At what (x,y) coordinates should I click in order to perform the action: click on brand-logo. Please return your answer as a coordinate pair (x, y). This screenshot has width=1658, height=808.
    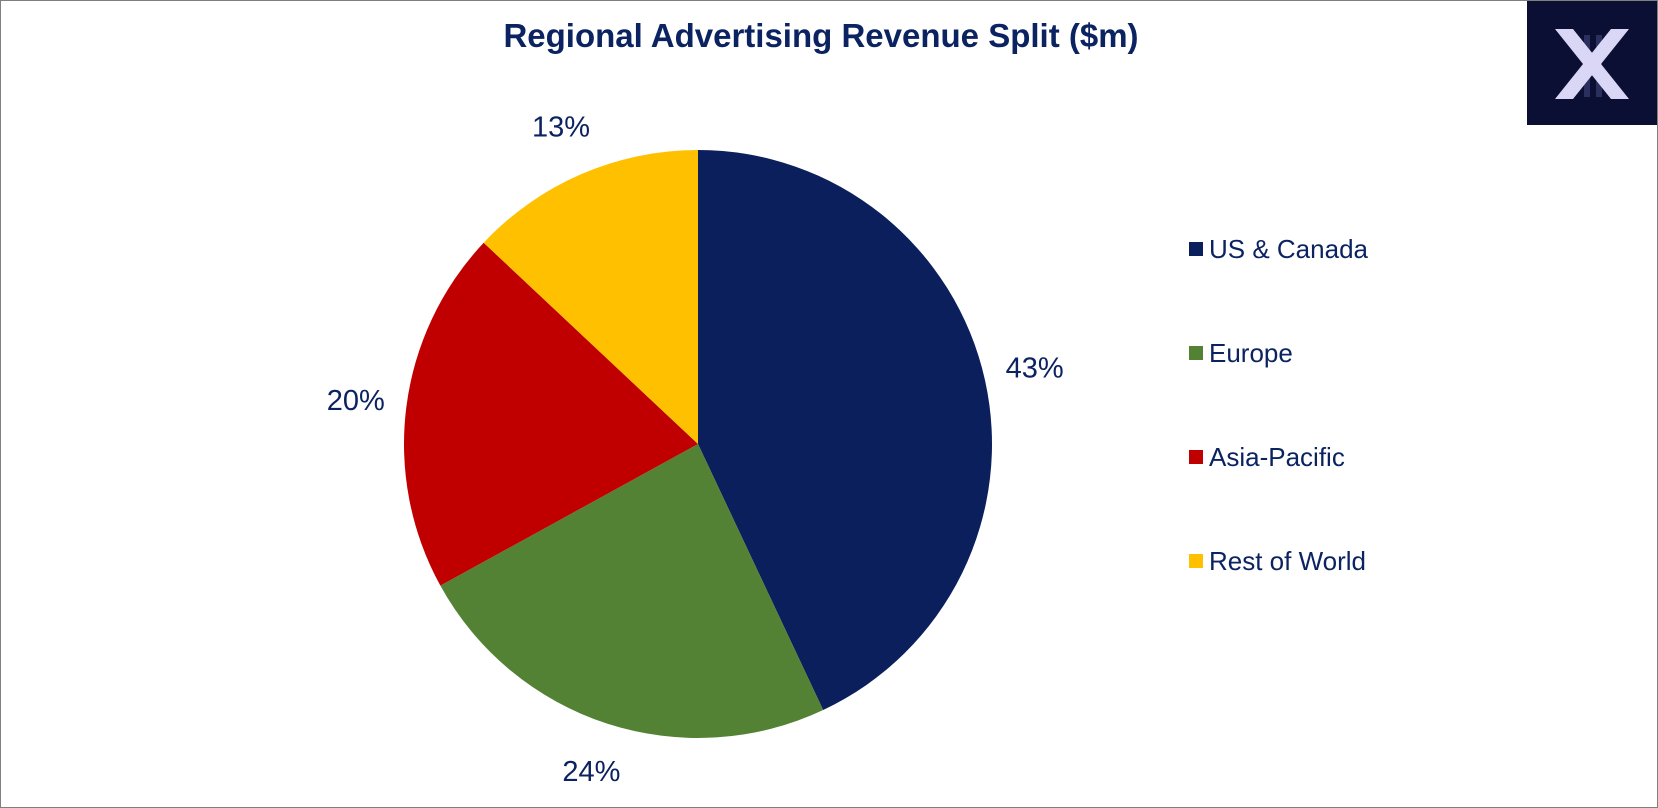
    Looking at the image, I should click on (1592, 63).